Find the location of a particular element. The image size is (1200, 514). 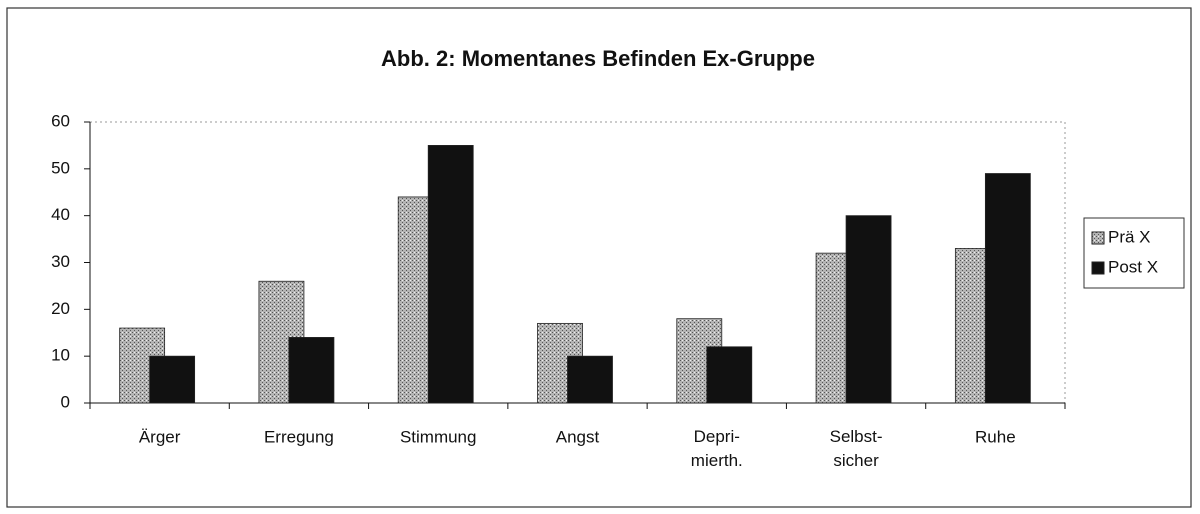

x-tick-label: Stimmung is located at coordinates (438, 436).